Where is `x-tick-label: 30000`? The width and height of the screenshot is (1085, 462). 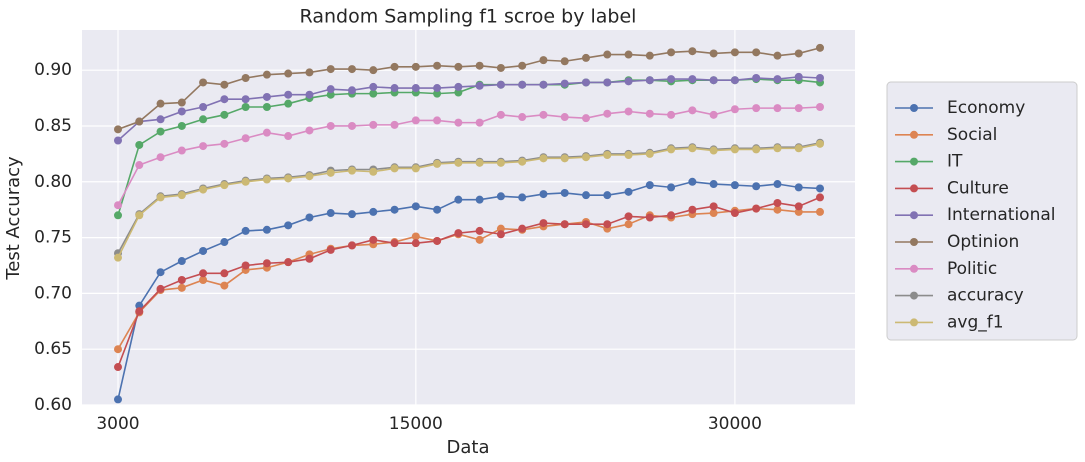 x-tick-label: 30000 is located at coordinates (735, 424).